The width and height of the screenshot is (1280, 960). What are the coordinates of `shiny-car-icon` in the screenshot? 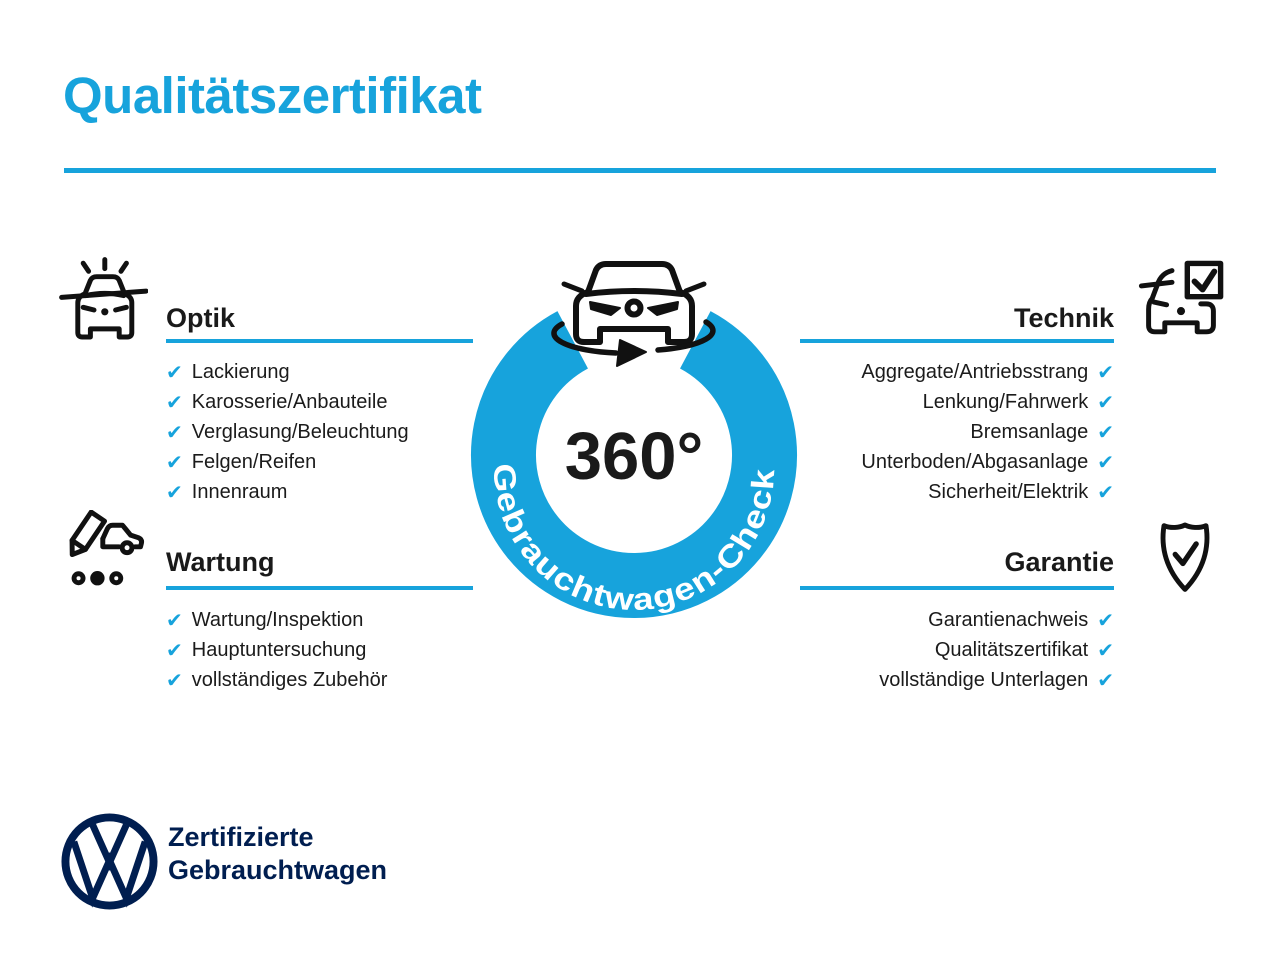 It's located at (103, 298).